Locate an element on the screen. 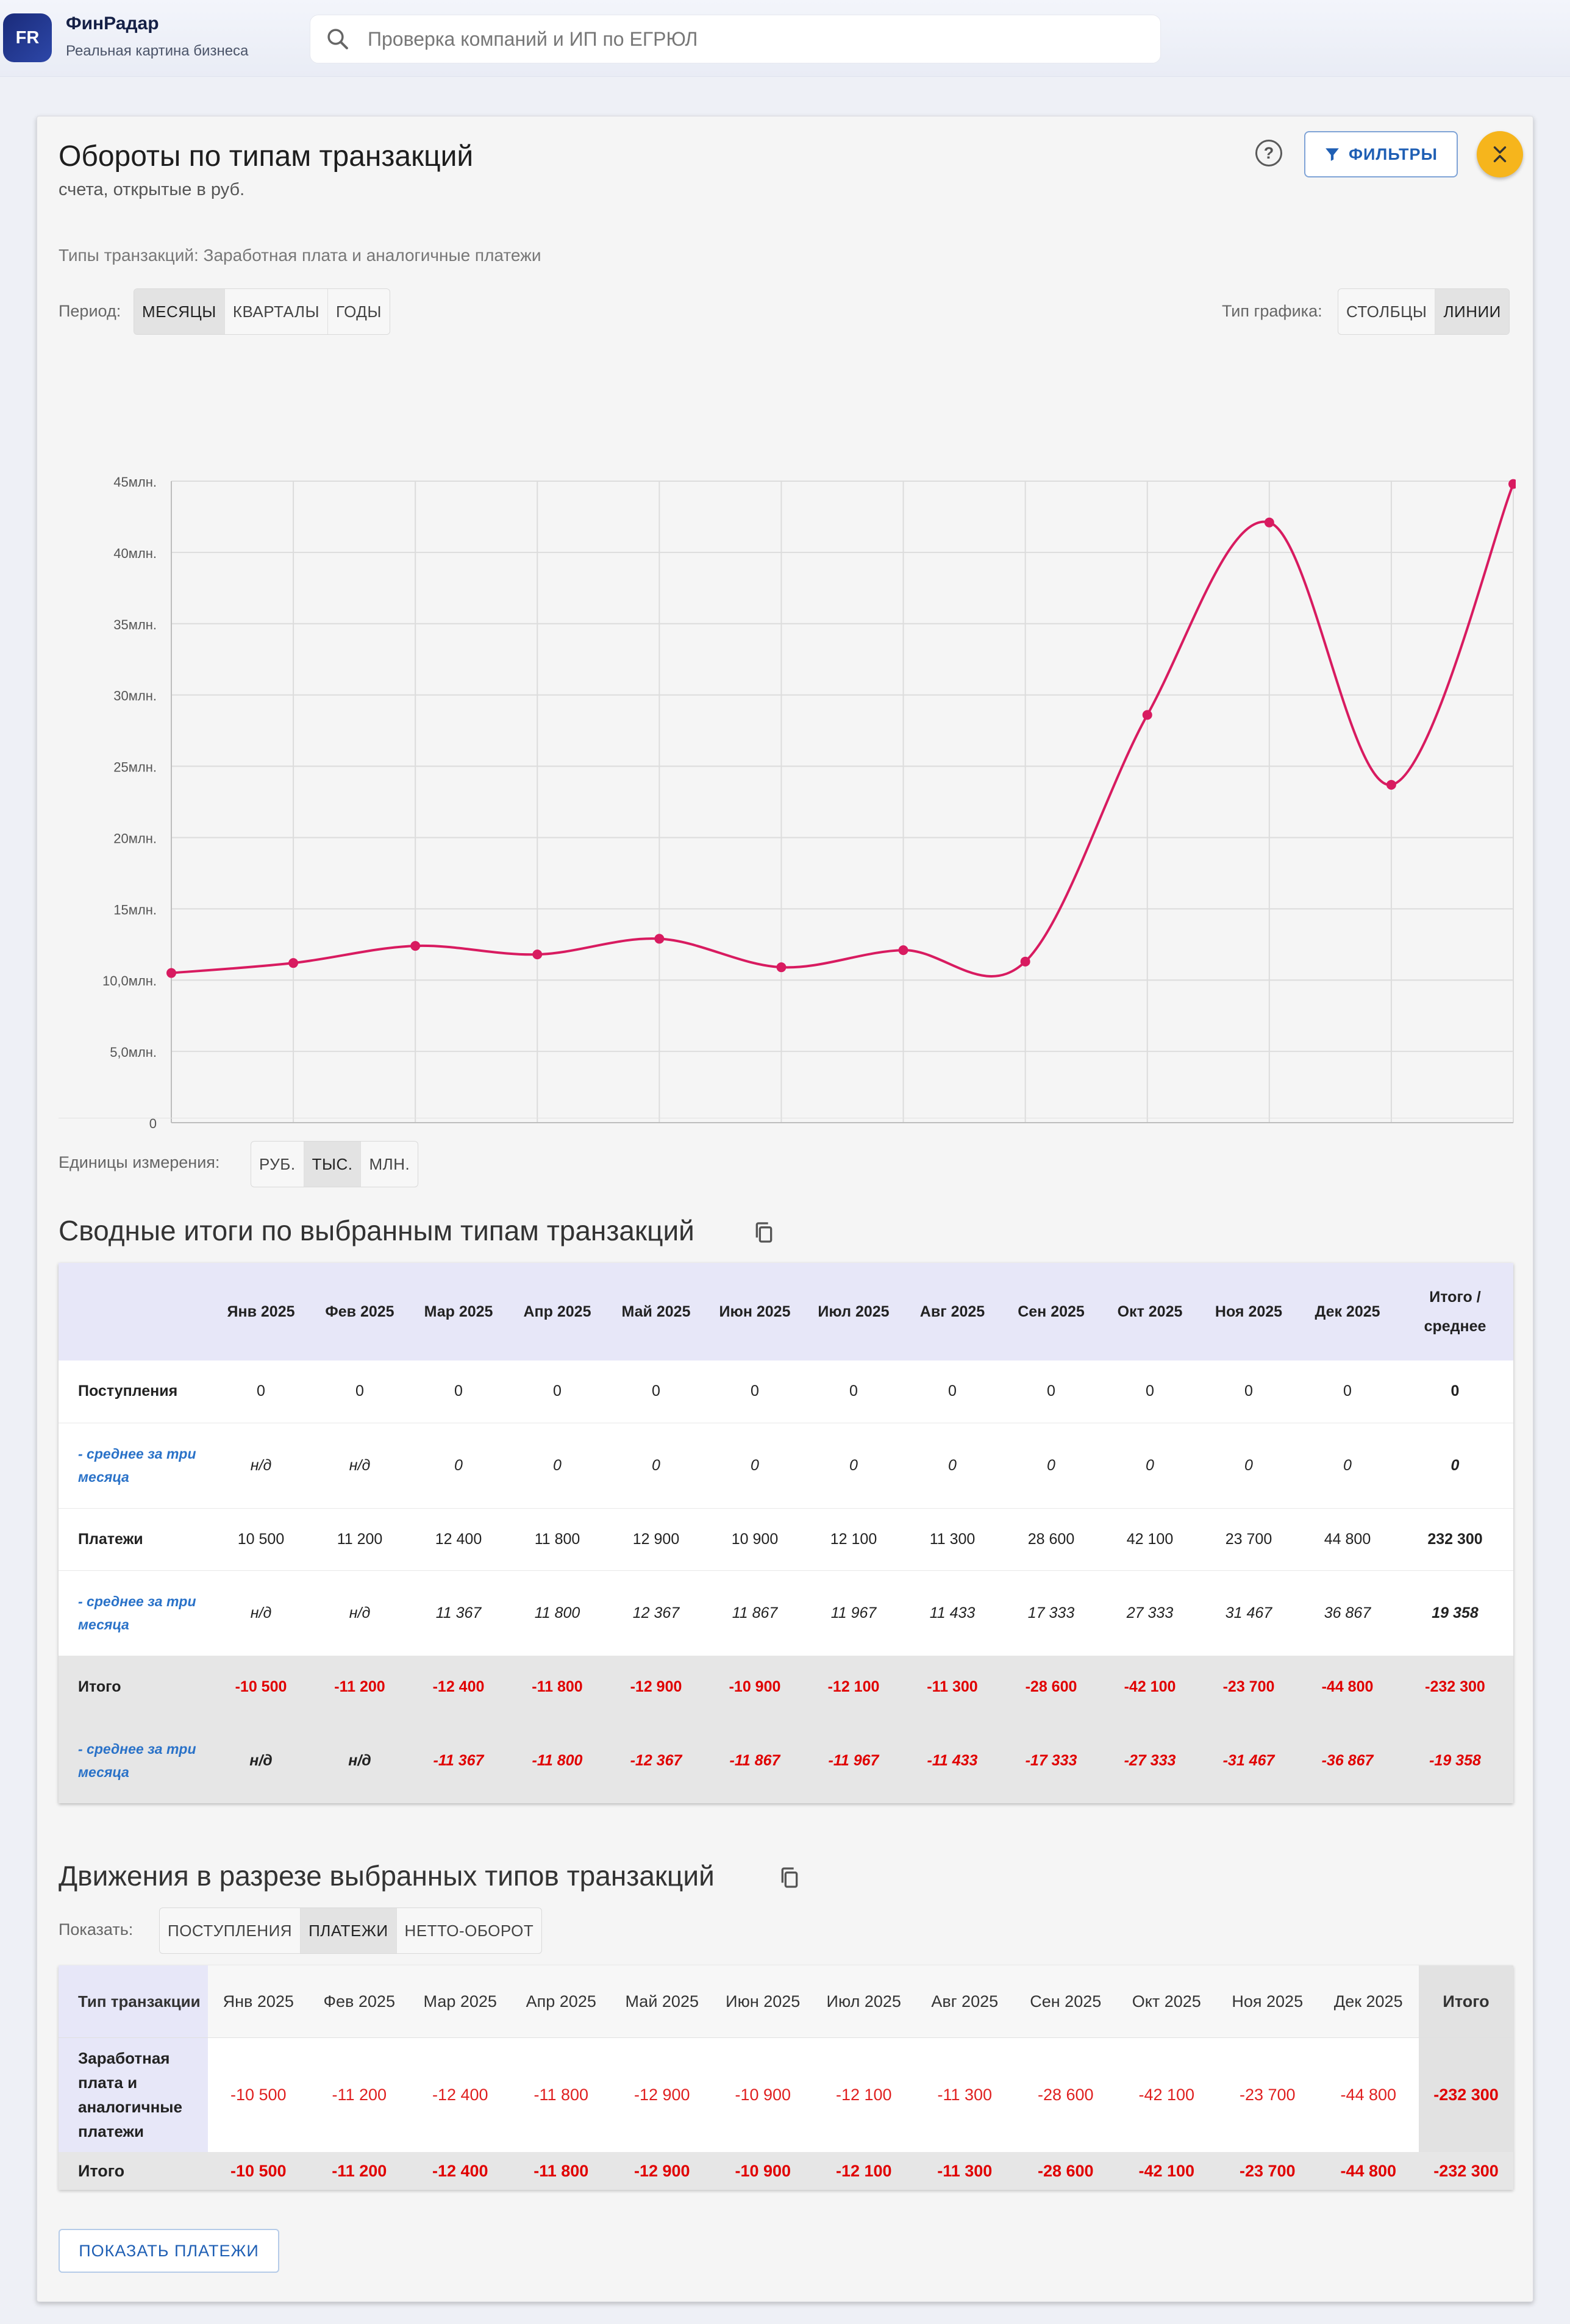 This screenshot has width=1570, height=2324. value-cell: 11 433 is located at coordinates (952, 1613).